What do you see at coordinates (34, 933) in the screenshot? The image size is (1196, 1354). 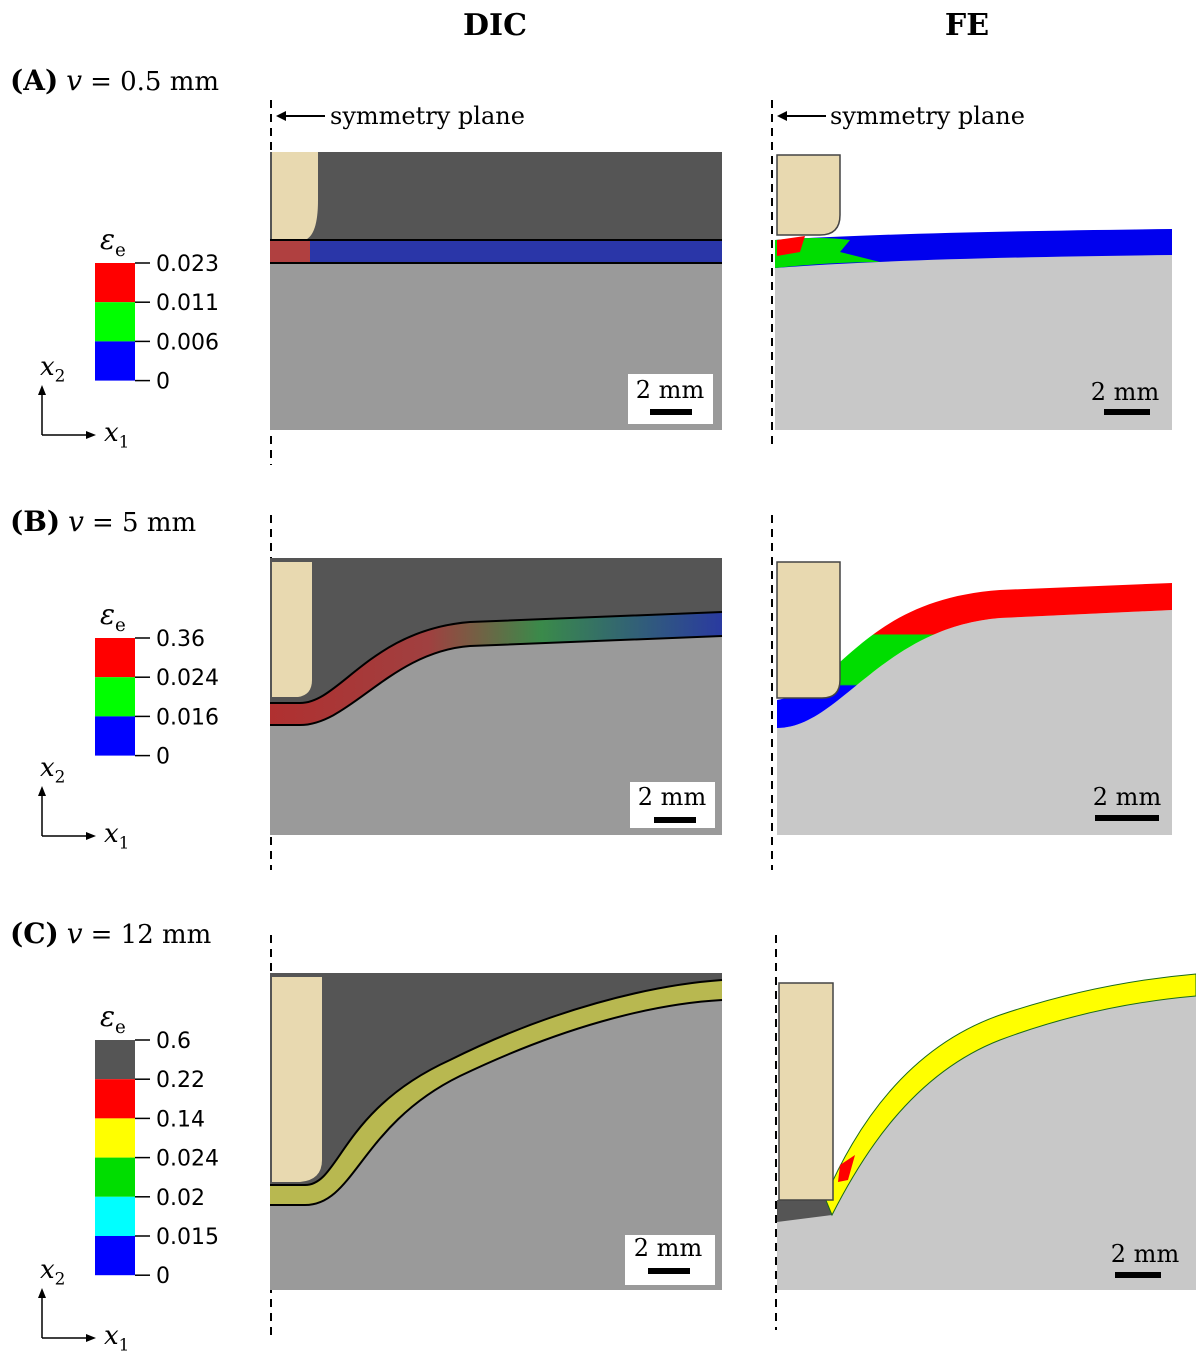 I see `panel-letter: (C)` at bounding box center [34, 933].